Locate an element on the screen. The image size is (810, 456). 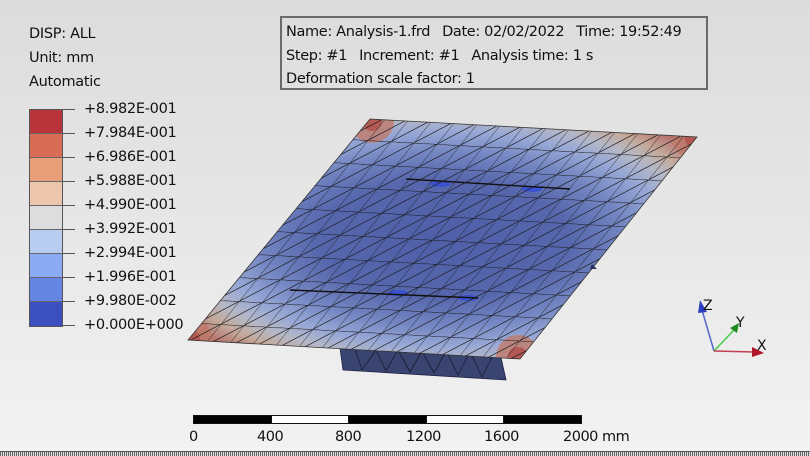
legend-label: +5.988E-001 is located at coordinates (130, 181).